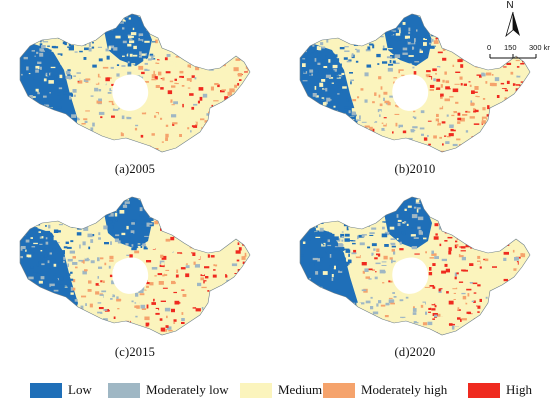 The image size is (550, 404). I want to click on legend-label: Moderately low, so click(187, 389).